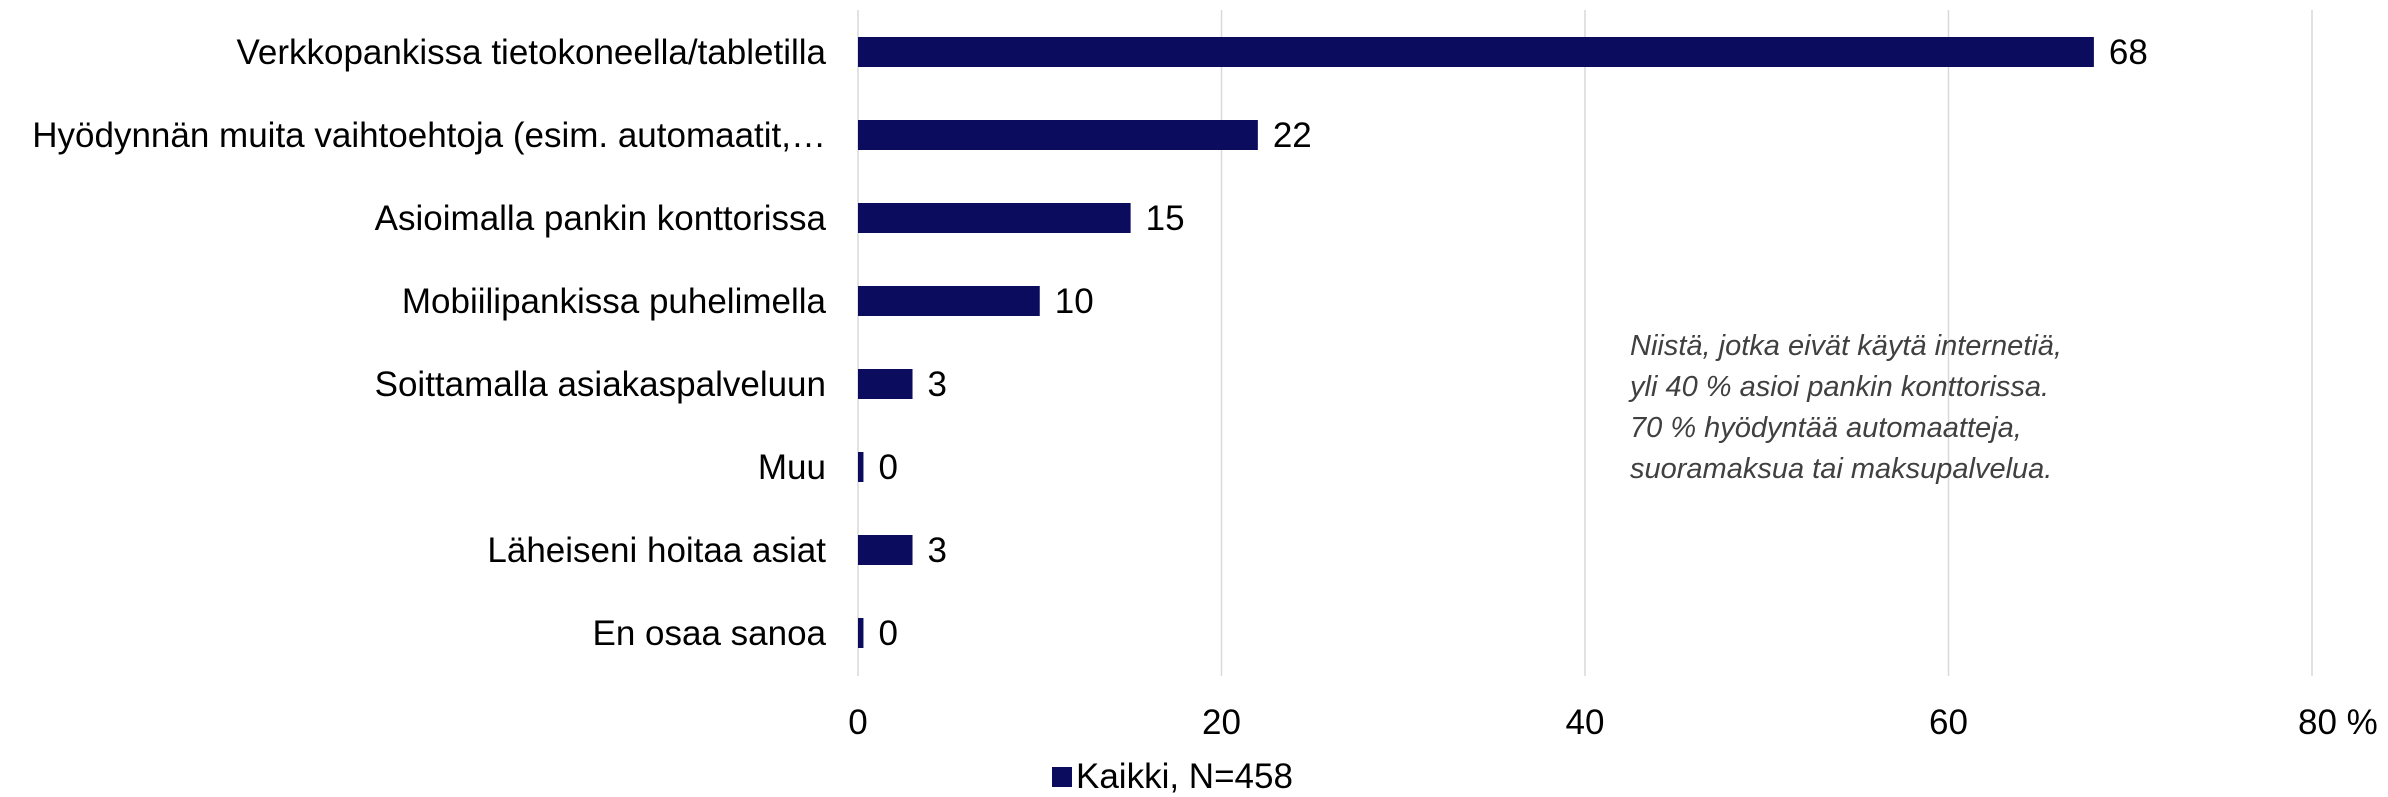 The width and height of the screenshot is (2388, 797). What do you see at coordinates (531, 52) in the screenshot?
I see `category-label: Verkkopankissa tietokoneella/tabletilla` at bounding box center [531, 52].